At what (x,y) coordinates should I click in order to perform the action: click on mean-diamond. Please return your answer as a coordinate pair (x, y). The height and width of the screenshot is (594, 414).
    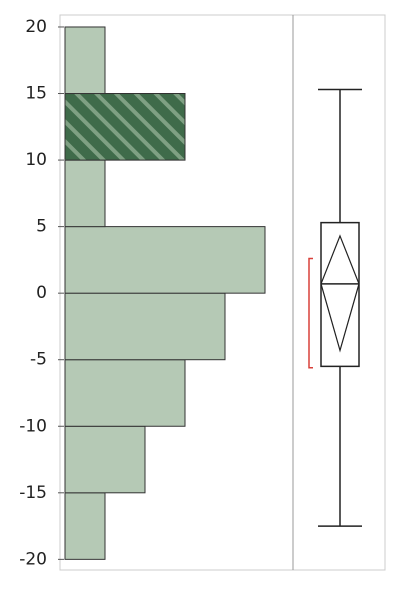
    Looking at the image, I should click on (340, 293).